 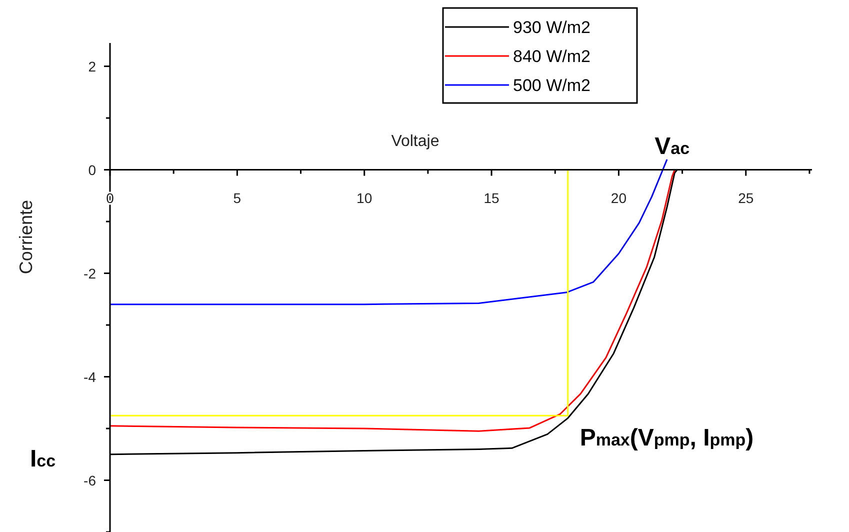 What do you see at coordinates (492, 198) in the screenshot?
I see `x-tick-label: 15` at bounding box center [492, 198].